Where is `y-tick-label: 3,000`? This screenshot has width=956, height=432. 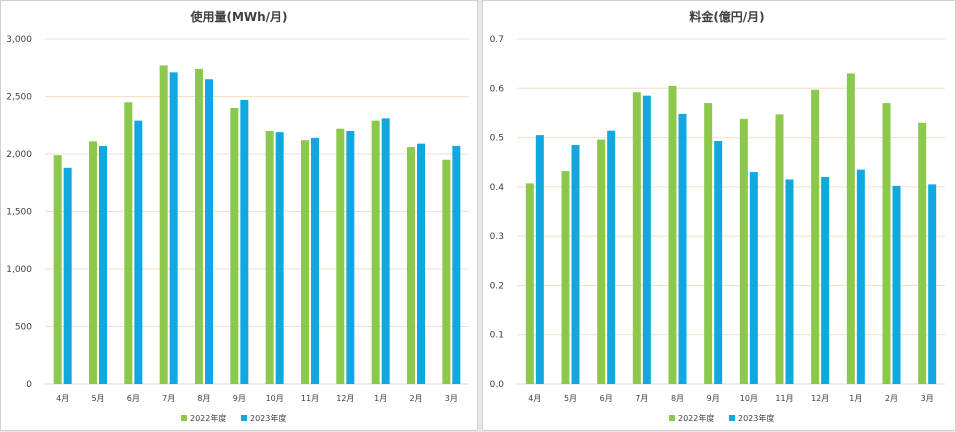 y-tick-label: 3,000 is located at coordinates (19, 40).